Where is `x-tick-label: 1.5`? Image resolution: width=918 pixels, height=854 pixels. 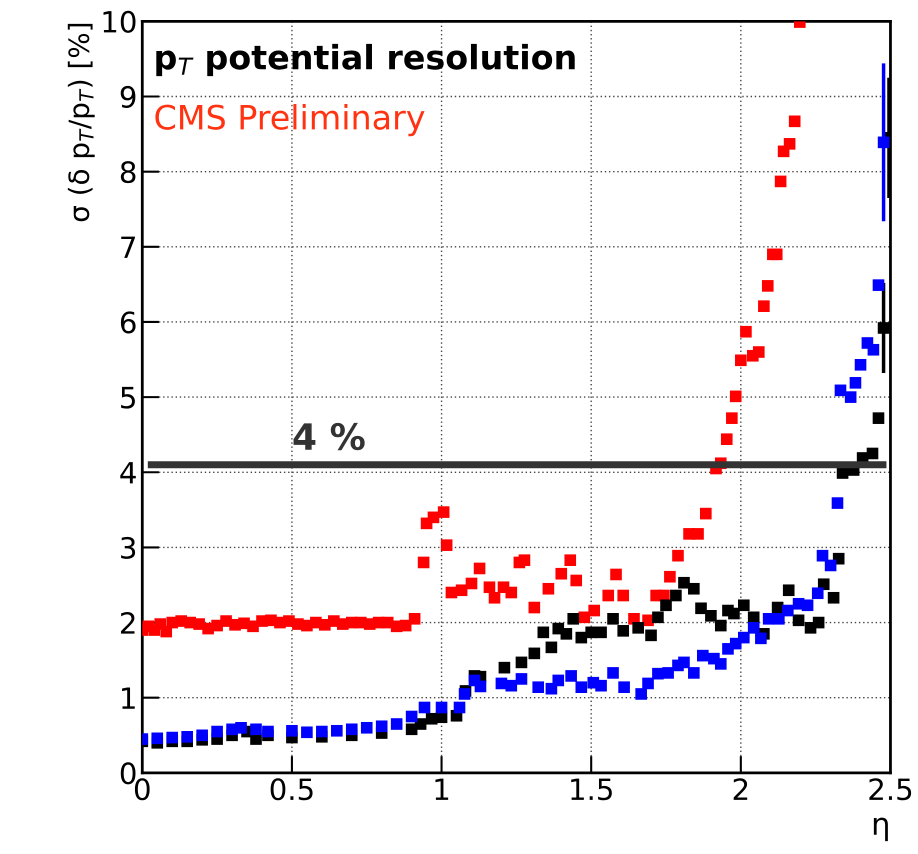 x-tick-label: 1.5 is located at coordinates (591, 789).